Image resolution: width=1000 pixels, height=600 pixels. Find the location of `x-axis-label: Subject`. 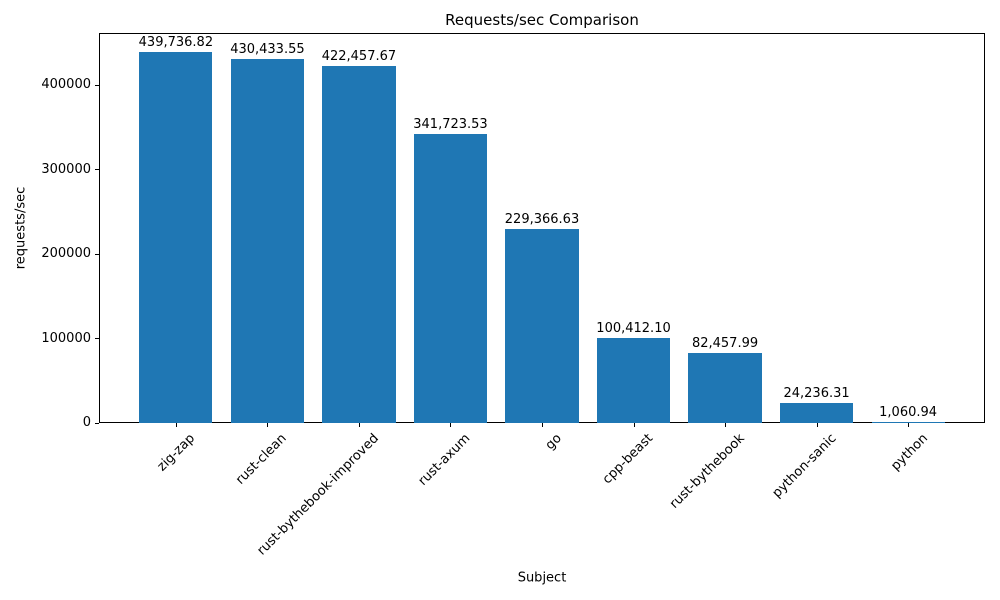

x-axis-label: Subject is located at coordinates (542, 578).